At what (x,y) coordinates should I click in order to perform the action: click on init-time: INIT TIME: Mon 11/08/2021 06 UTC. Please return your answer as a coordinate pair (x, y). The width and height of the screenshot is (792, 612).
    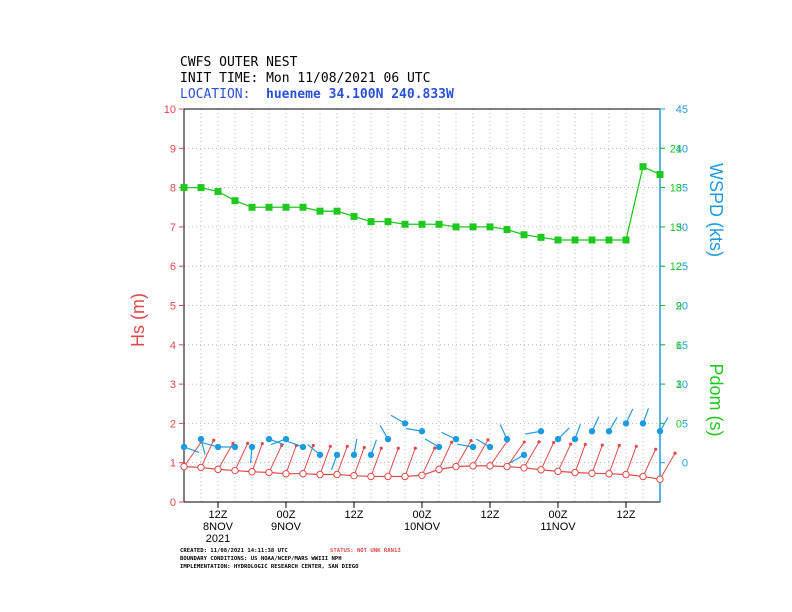
    Looking at the image, I should click on (305, 78).